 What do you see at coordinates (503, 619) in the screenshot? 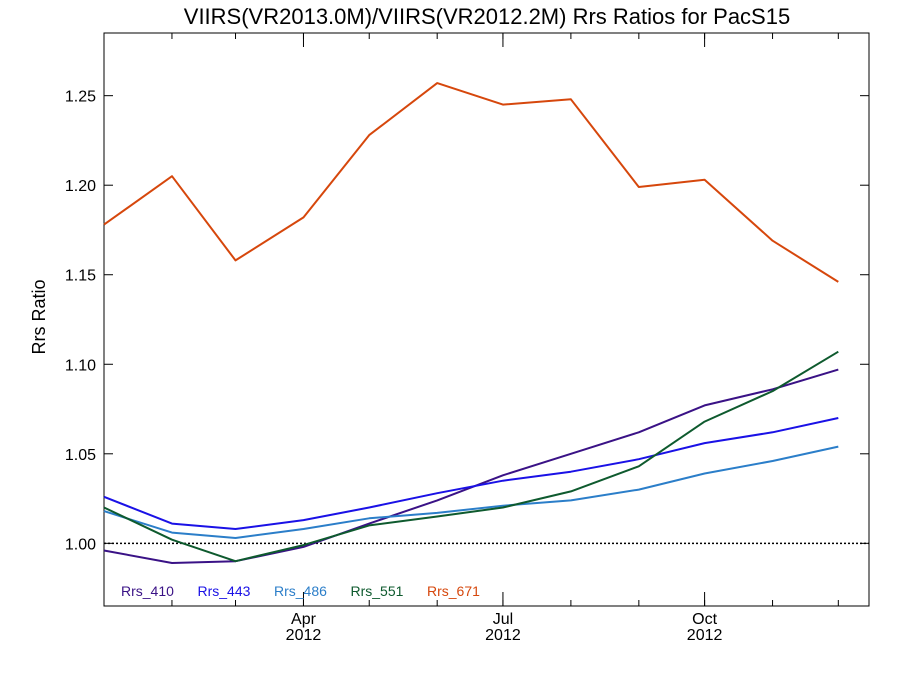
I see `x-tick-label-month: Jul` at bounding box center [503, 619].